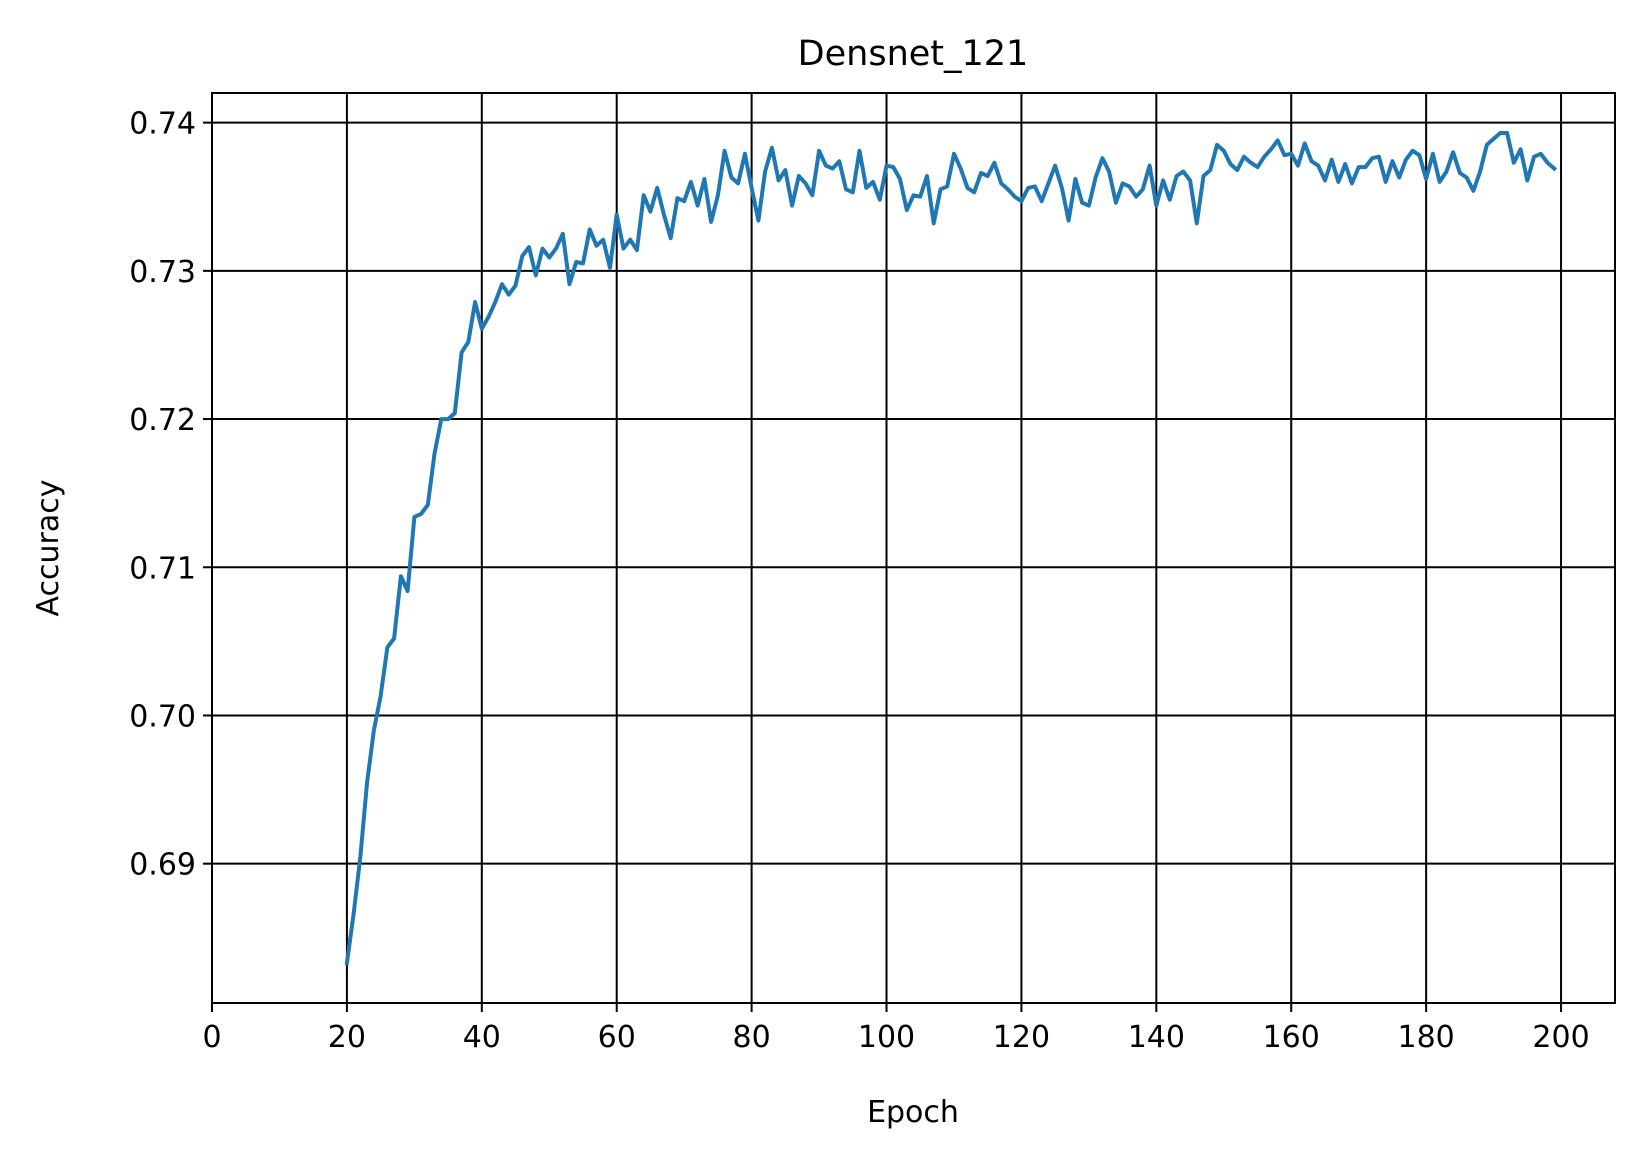 The height and width of the screenshot is (1157, 1635). Describe the element at coordinates (1291, 1037) in the screenshot. I see `x-tick-label: 160` at that location.